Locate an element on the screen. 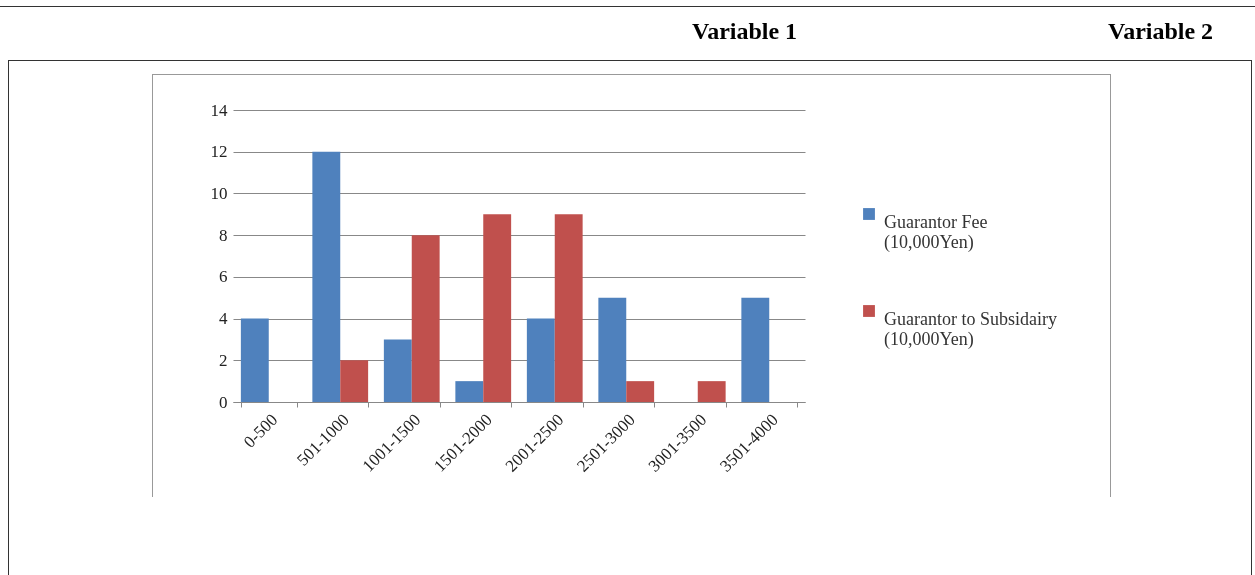 The image size is (1255, 575). text: Variable 1 is located at coordinates (745, 31).